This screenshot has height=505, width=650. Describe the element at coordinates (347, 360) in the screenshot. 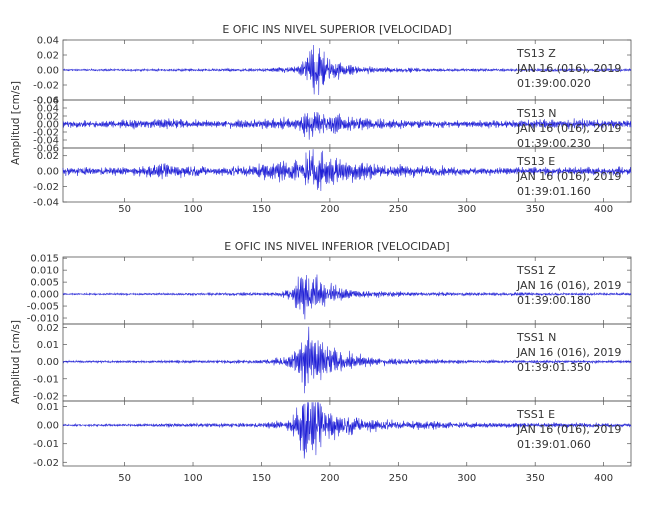

I see `waveform-tss1-n` at that location.